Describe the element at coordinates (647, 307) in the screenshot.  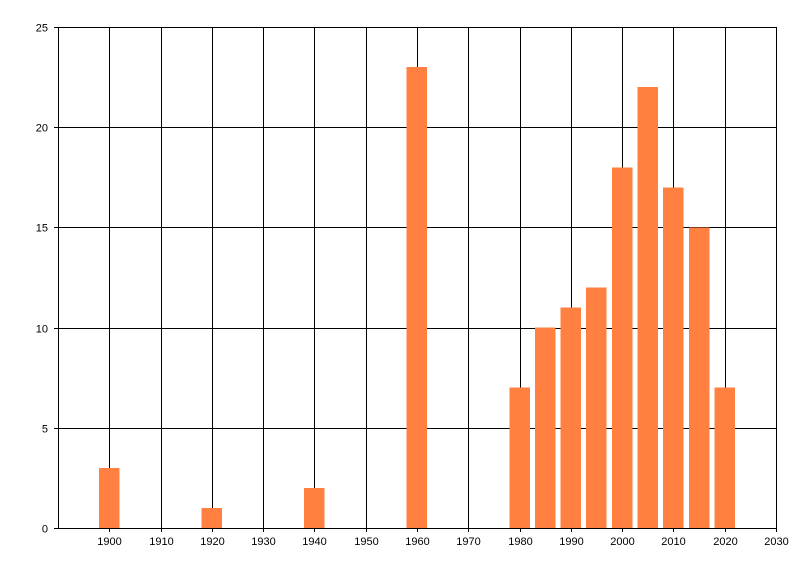
I see `bar-2005` at that location.